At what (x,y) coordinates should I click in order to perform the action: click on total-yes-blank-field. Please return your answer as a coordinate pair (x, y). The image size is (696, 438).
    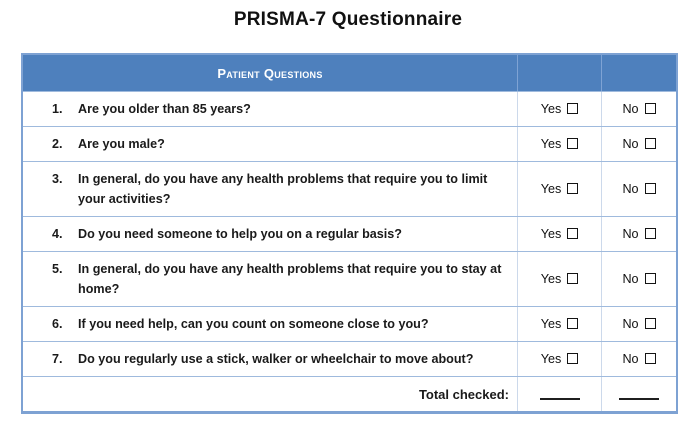
    Looking at the image, I should click on (559, 394).